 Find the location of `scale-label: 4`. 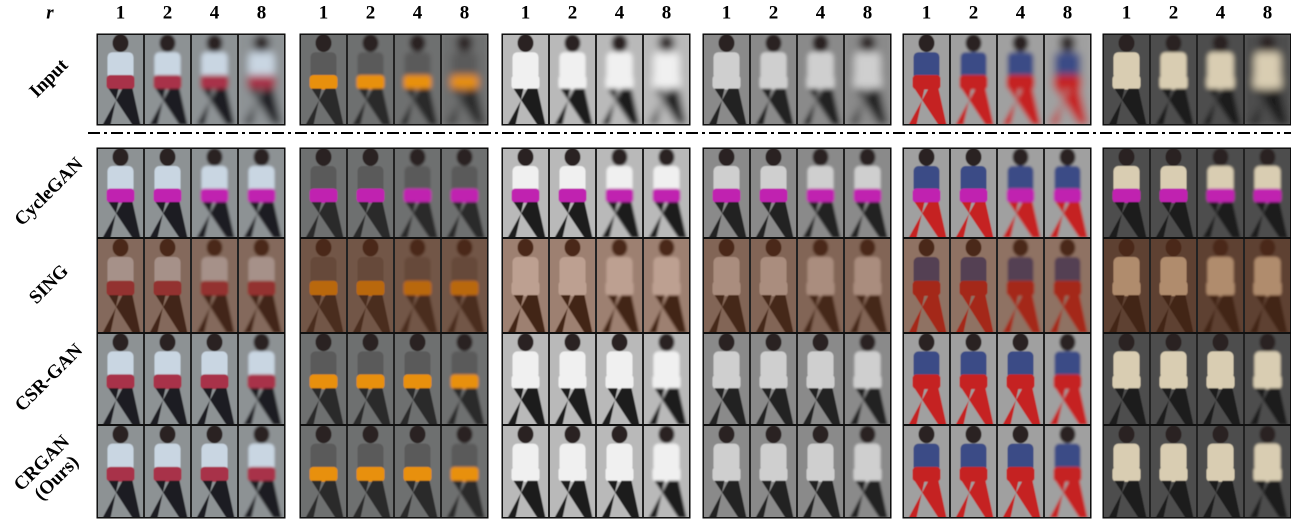

scale-label: 4 is located at coordinates (821, 12).